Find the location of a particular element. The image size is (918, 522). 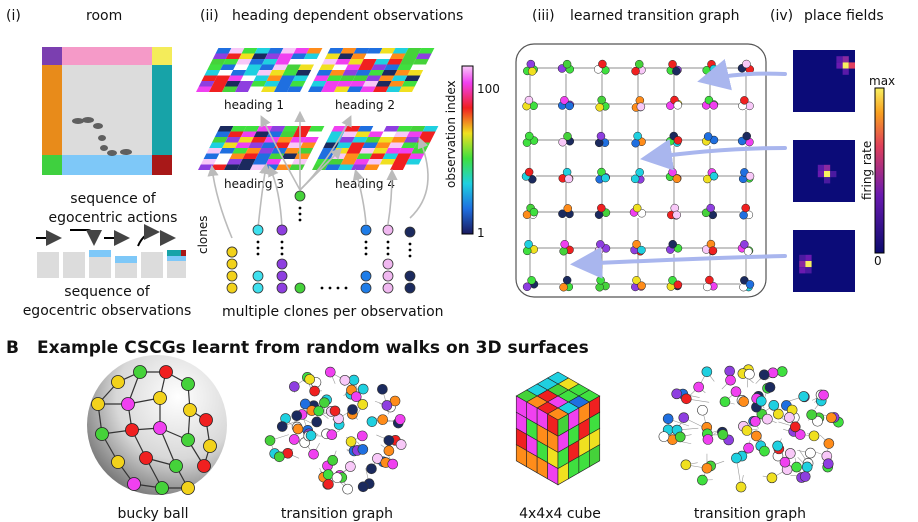

firing-rate-colorbar is located at coordinates (879, 170).